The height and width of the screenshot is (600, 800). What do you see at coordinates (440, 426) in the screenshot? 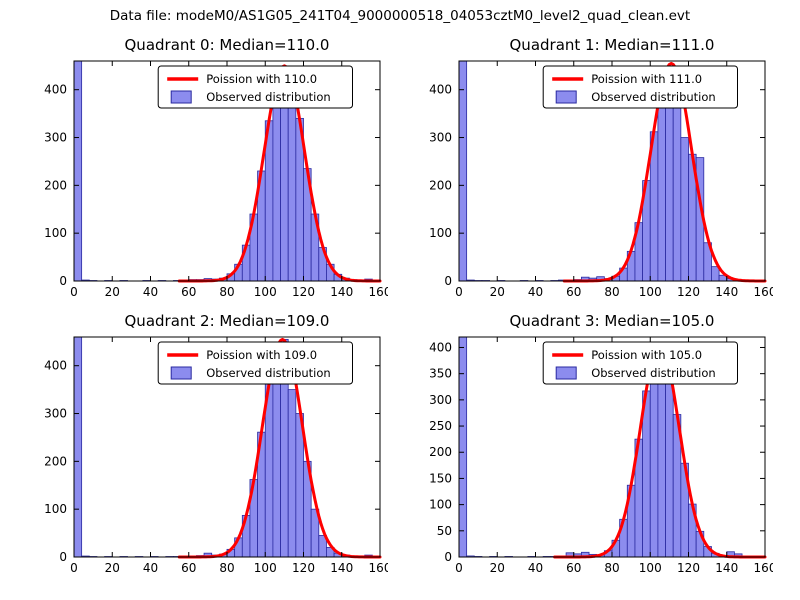
I see `y-tick-label: 250` at bounding box center [440, 426].